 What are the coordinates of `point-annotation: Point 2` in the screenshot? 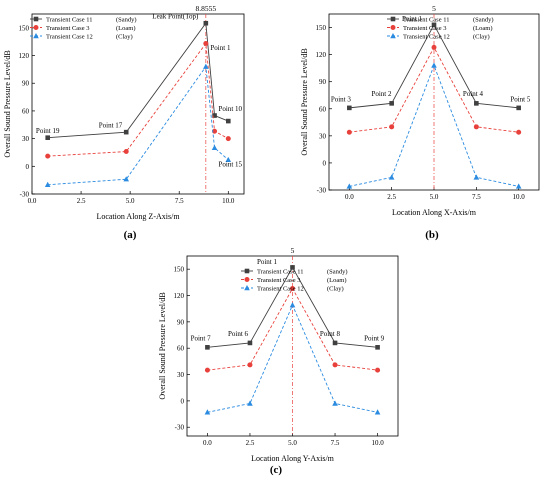 It's located at (381, 94).